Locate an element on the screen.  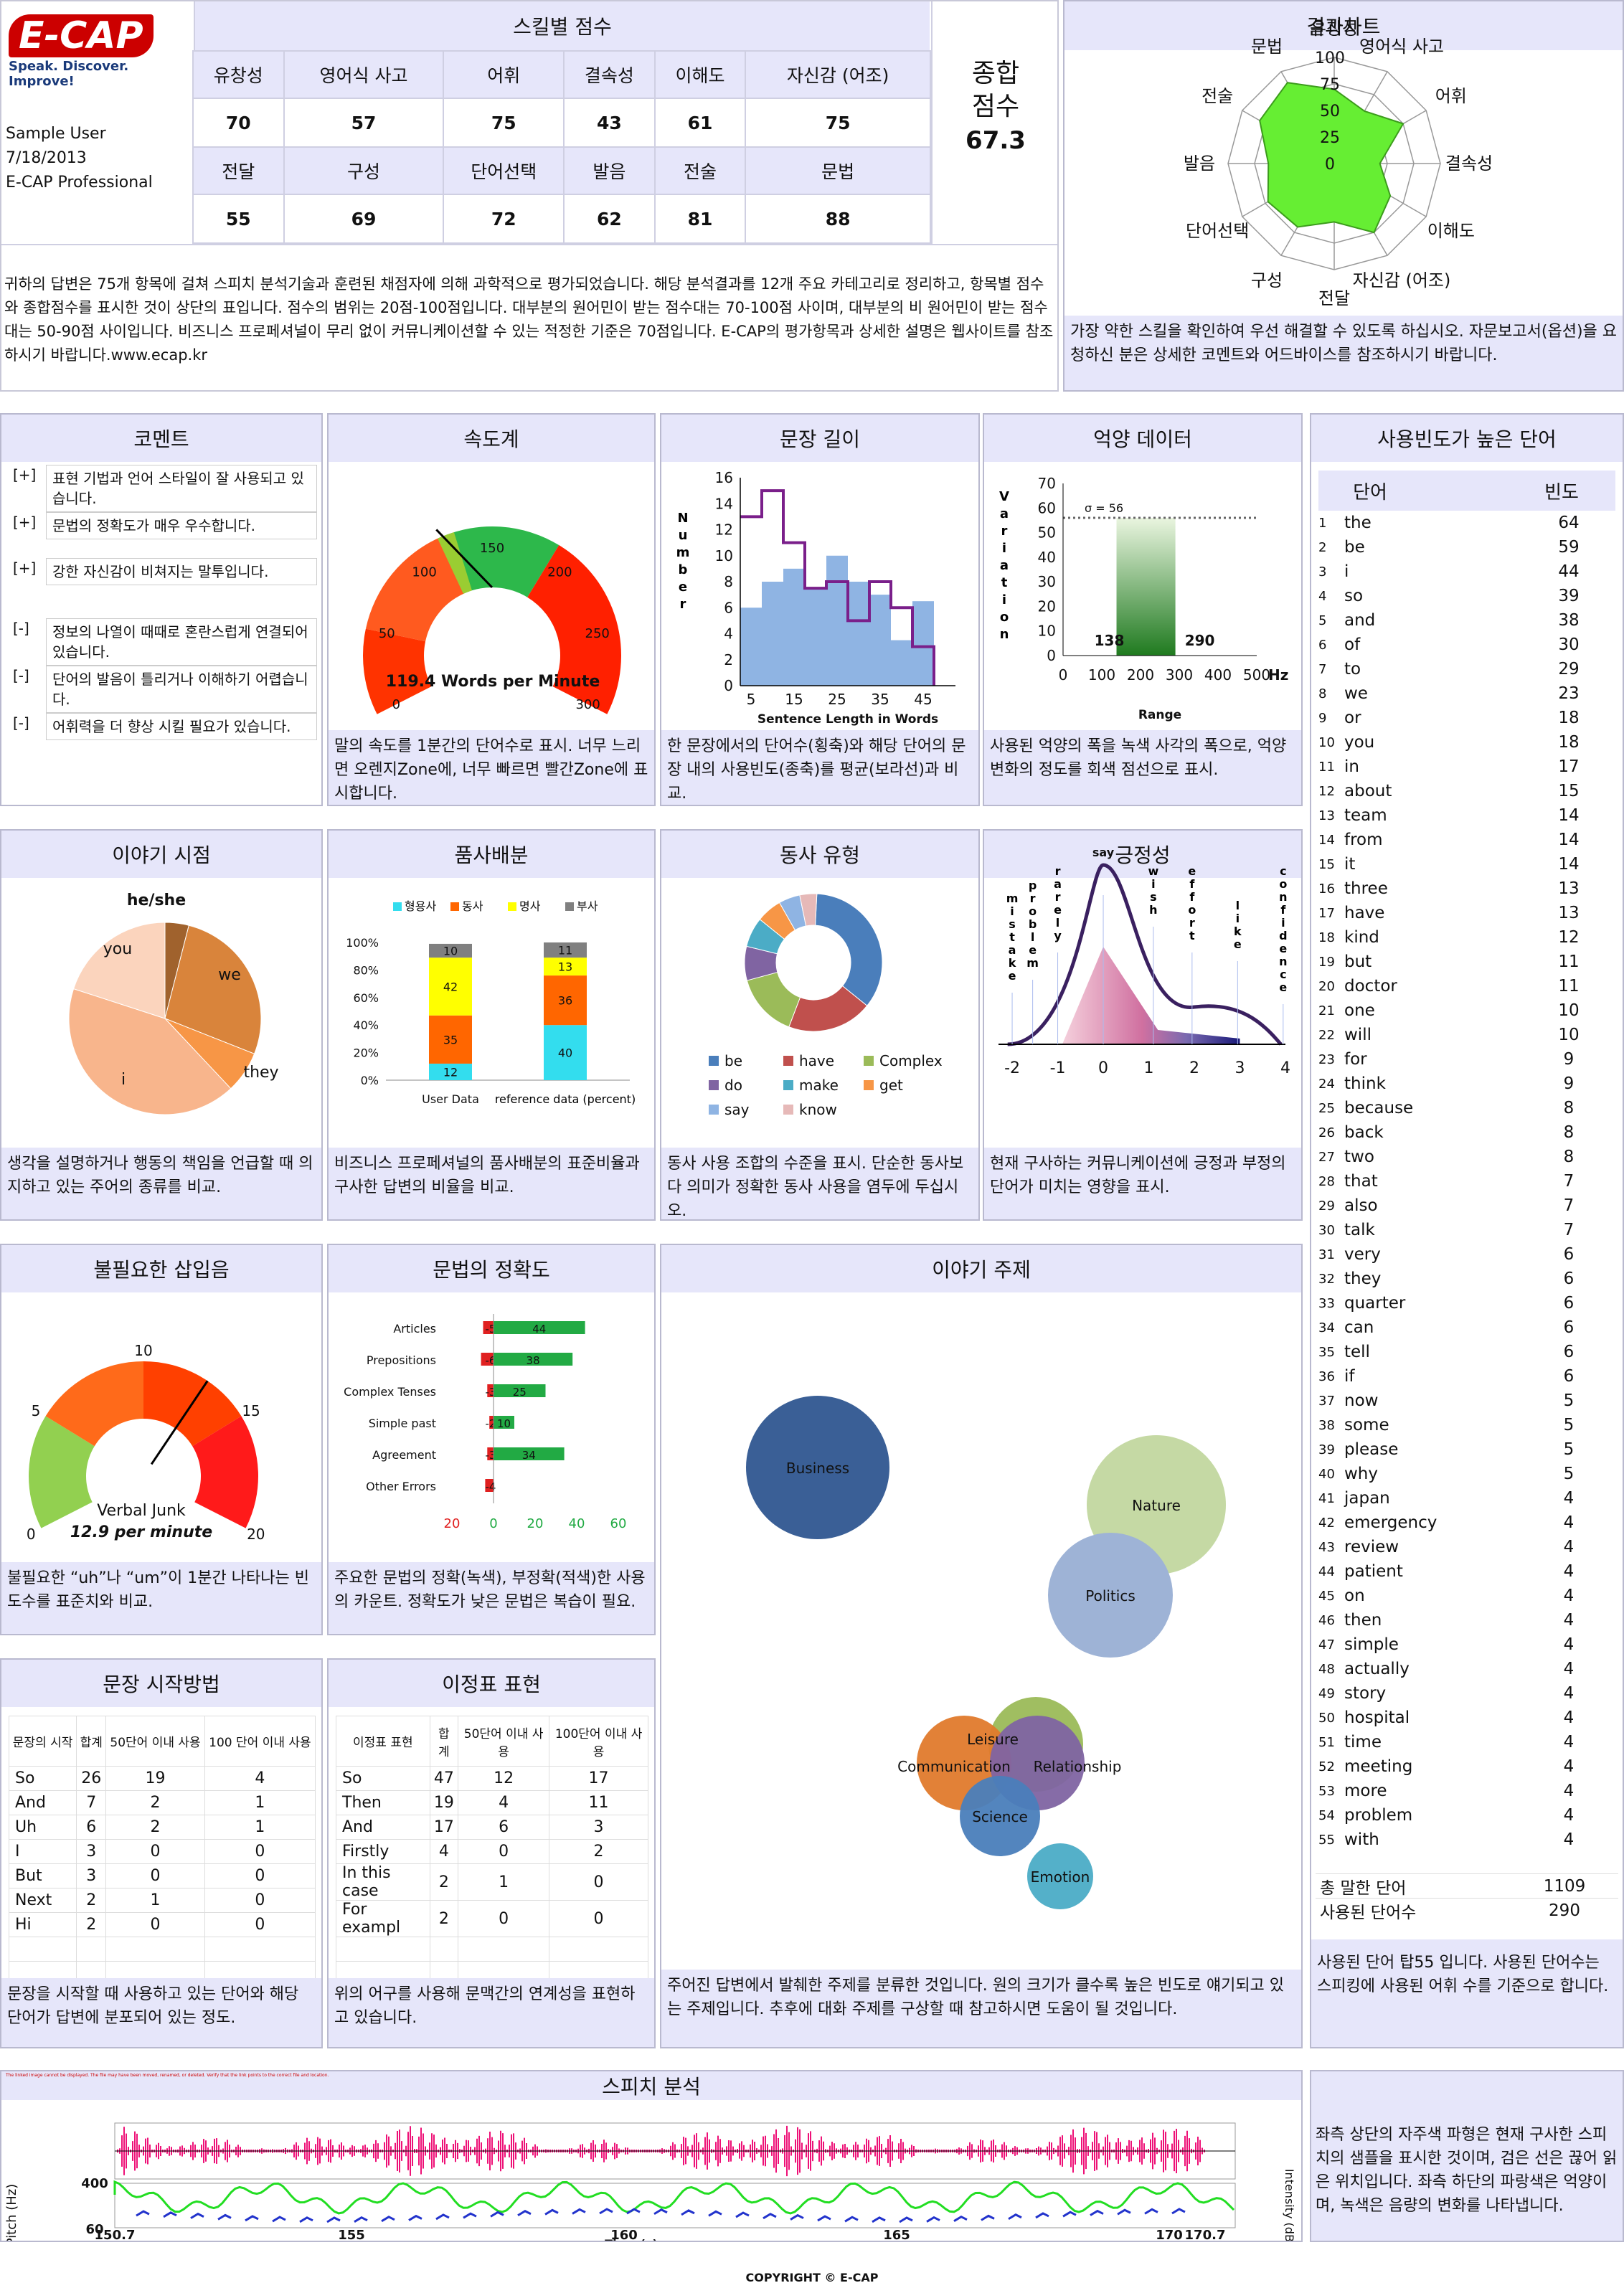
table-row: And 7 2 1 is located at coordinates (162, 1802).